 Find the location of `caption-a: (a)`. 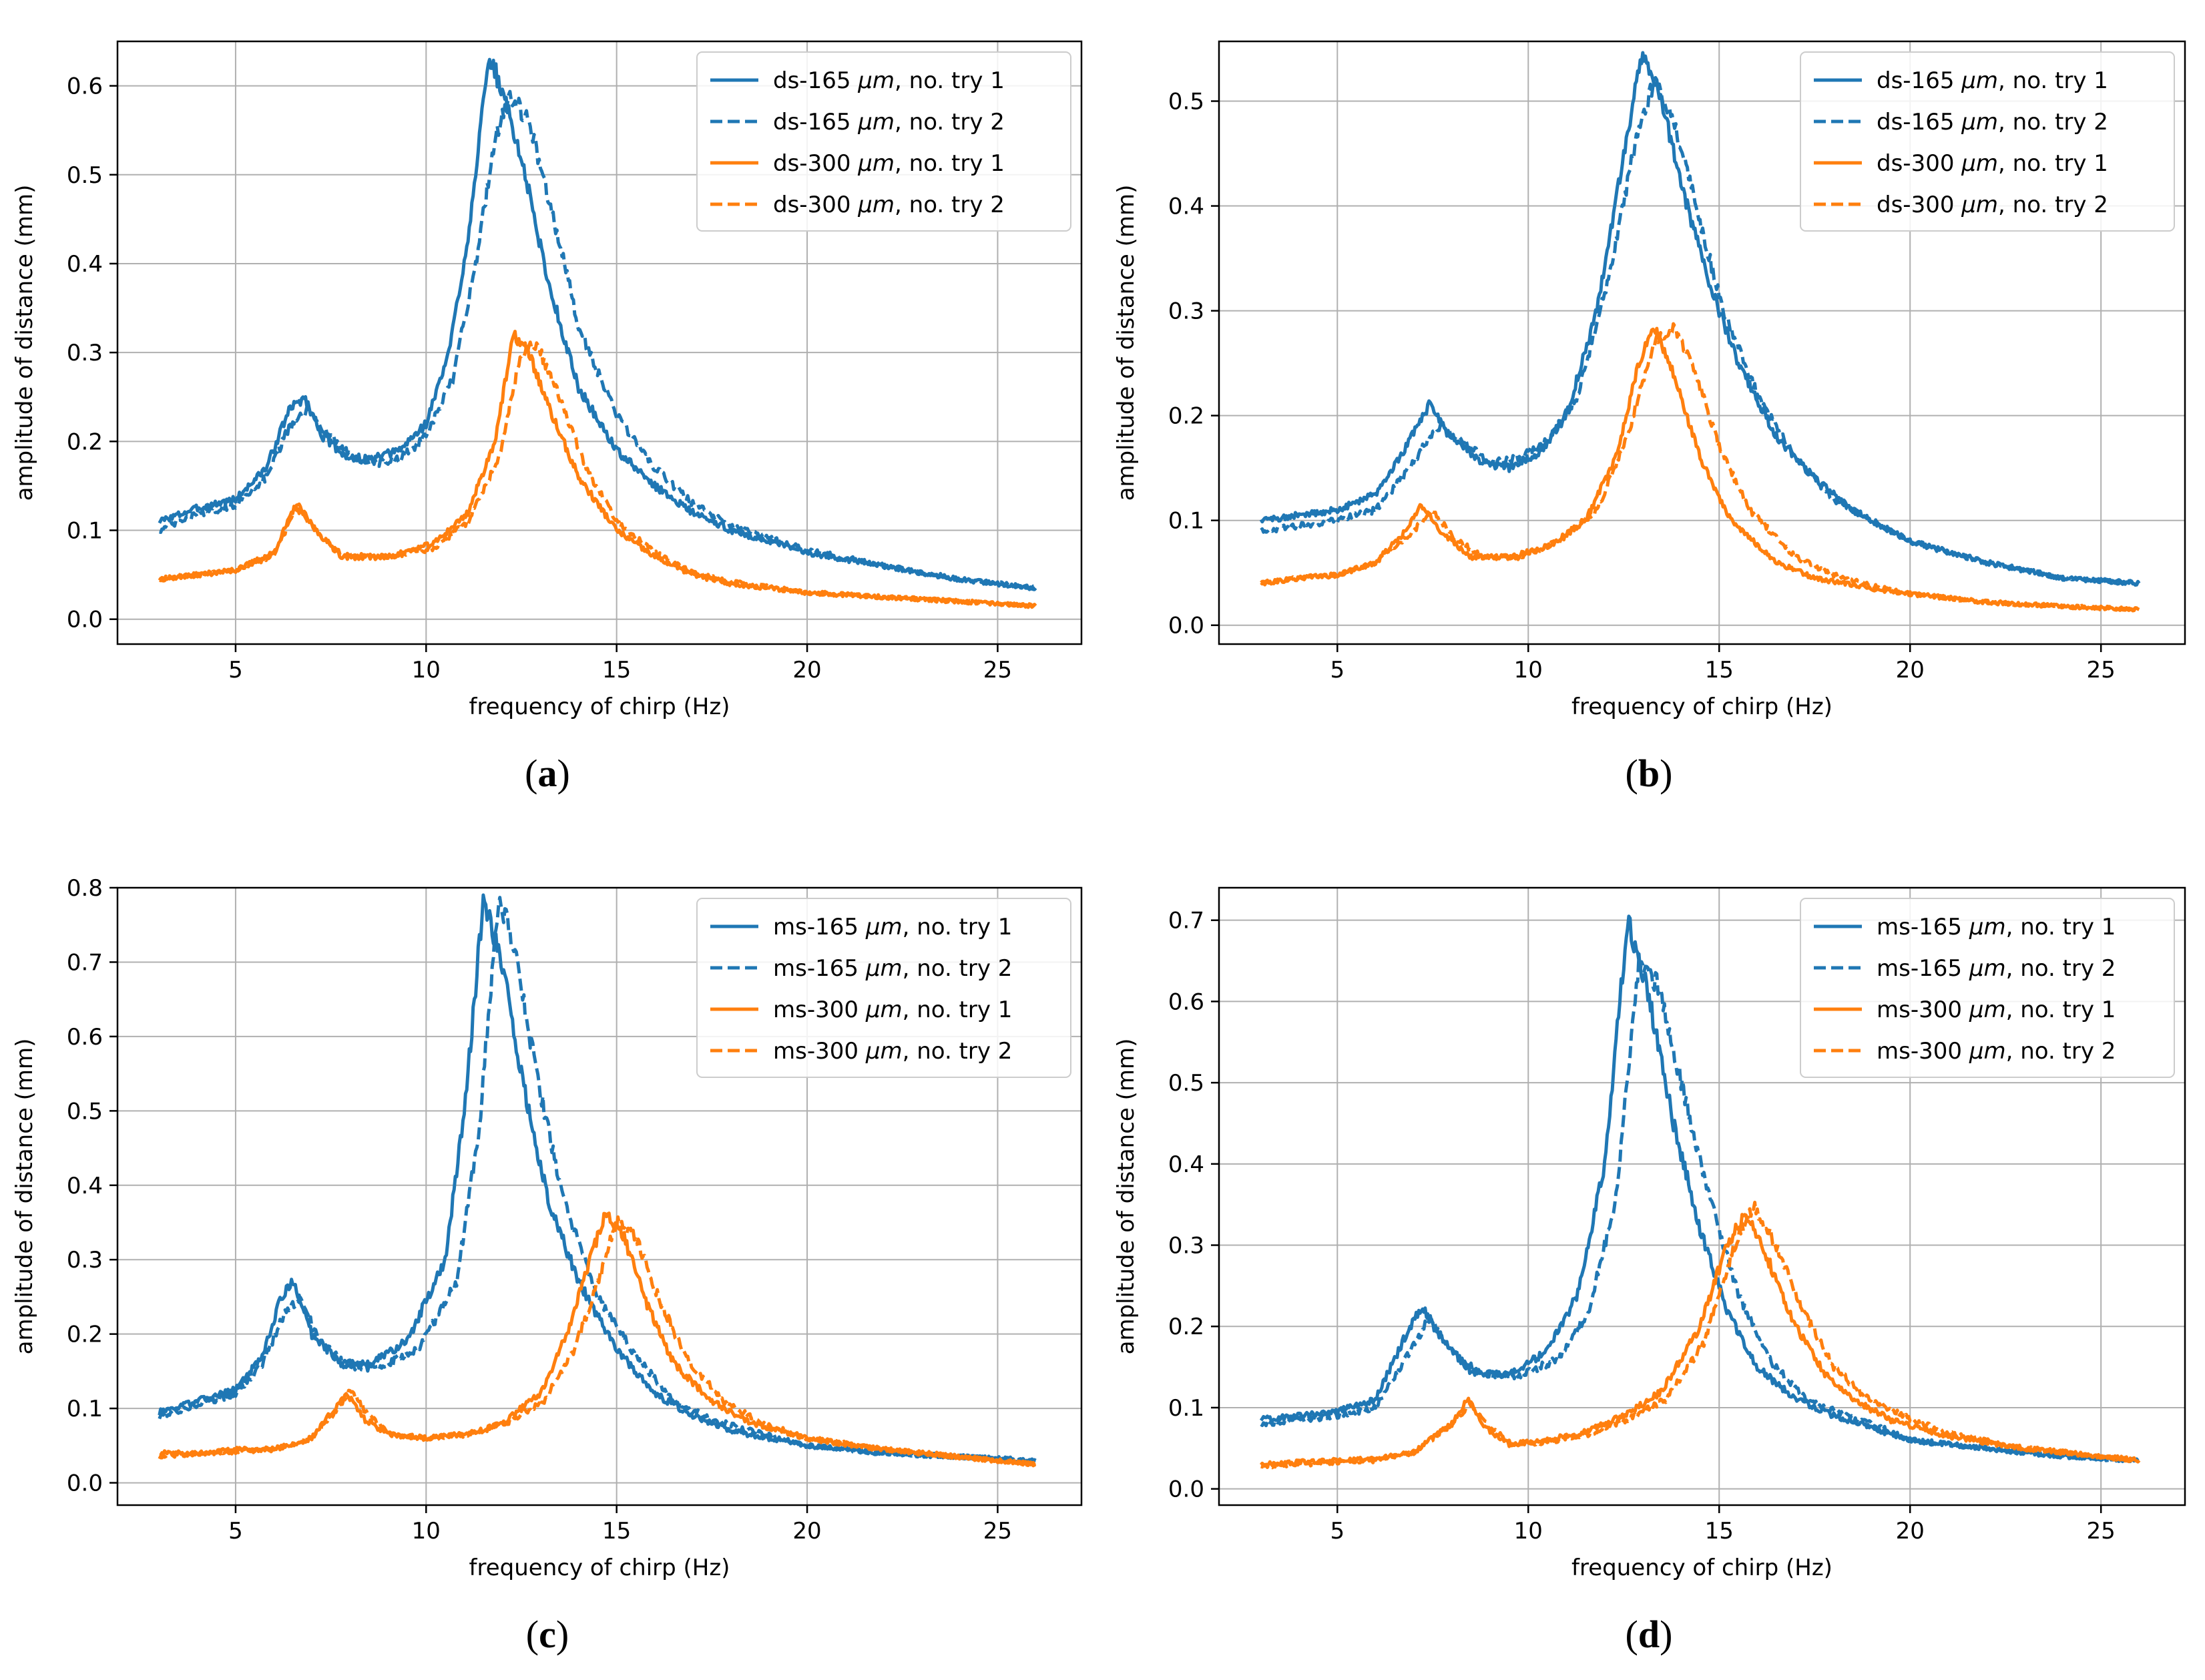

caption-a: (a) is located at coordinates (547, 774).